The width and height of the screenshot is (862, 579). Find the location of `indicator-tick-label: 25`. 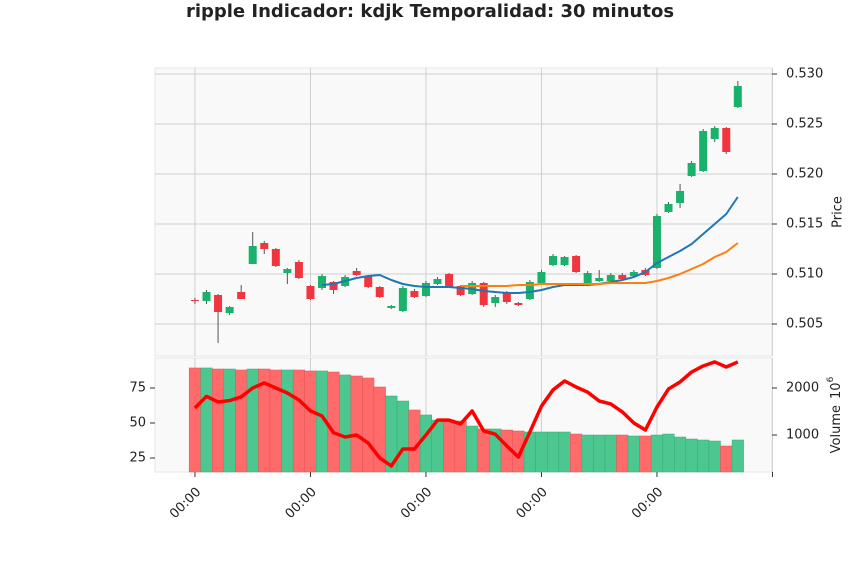

indicator-tick-label: 25 is located at coordinates (137, 457).